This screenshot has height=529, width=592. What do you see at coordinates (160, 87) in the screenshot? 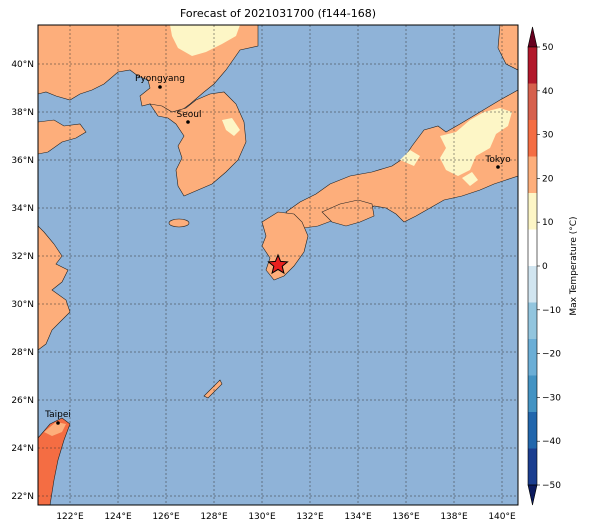
I see `city-dot-pyongyang` at bounding box center [160, 87].